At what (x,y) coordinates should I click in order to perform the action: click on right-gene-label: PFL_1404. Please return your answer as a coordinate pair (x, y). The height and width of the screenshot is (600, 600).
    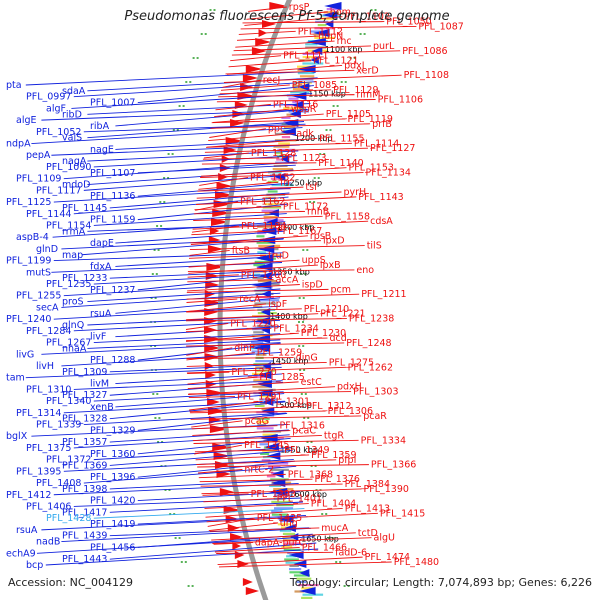
    Looking at the image, I should click on (333, 504).